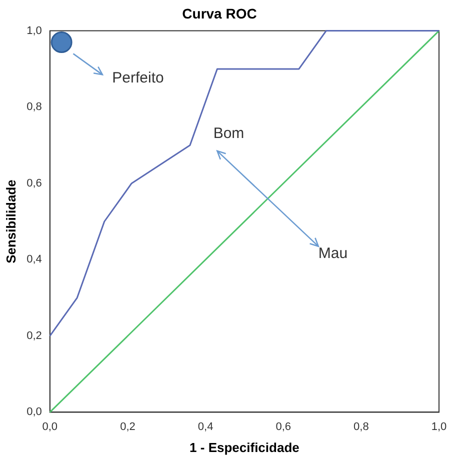 The width and height of the screenshot is (451, 460). What do you see at coordinates (34, 183) in the screenshot?
I see `y-tick-label: 0,6` at bounding box center [34, 183].